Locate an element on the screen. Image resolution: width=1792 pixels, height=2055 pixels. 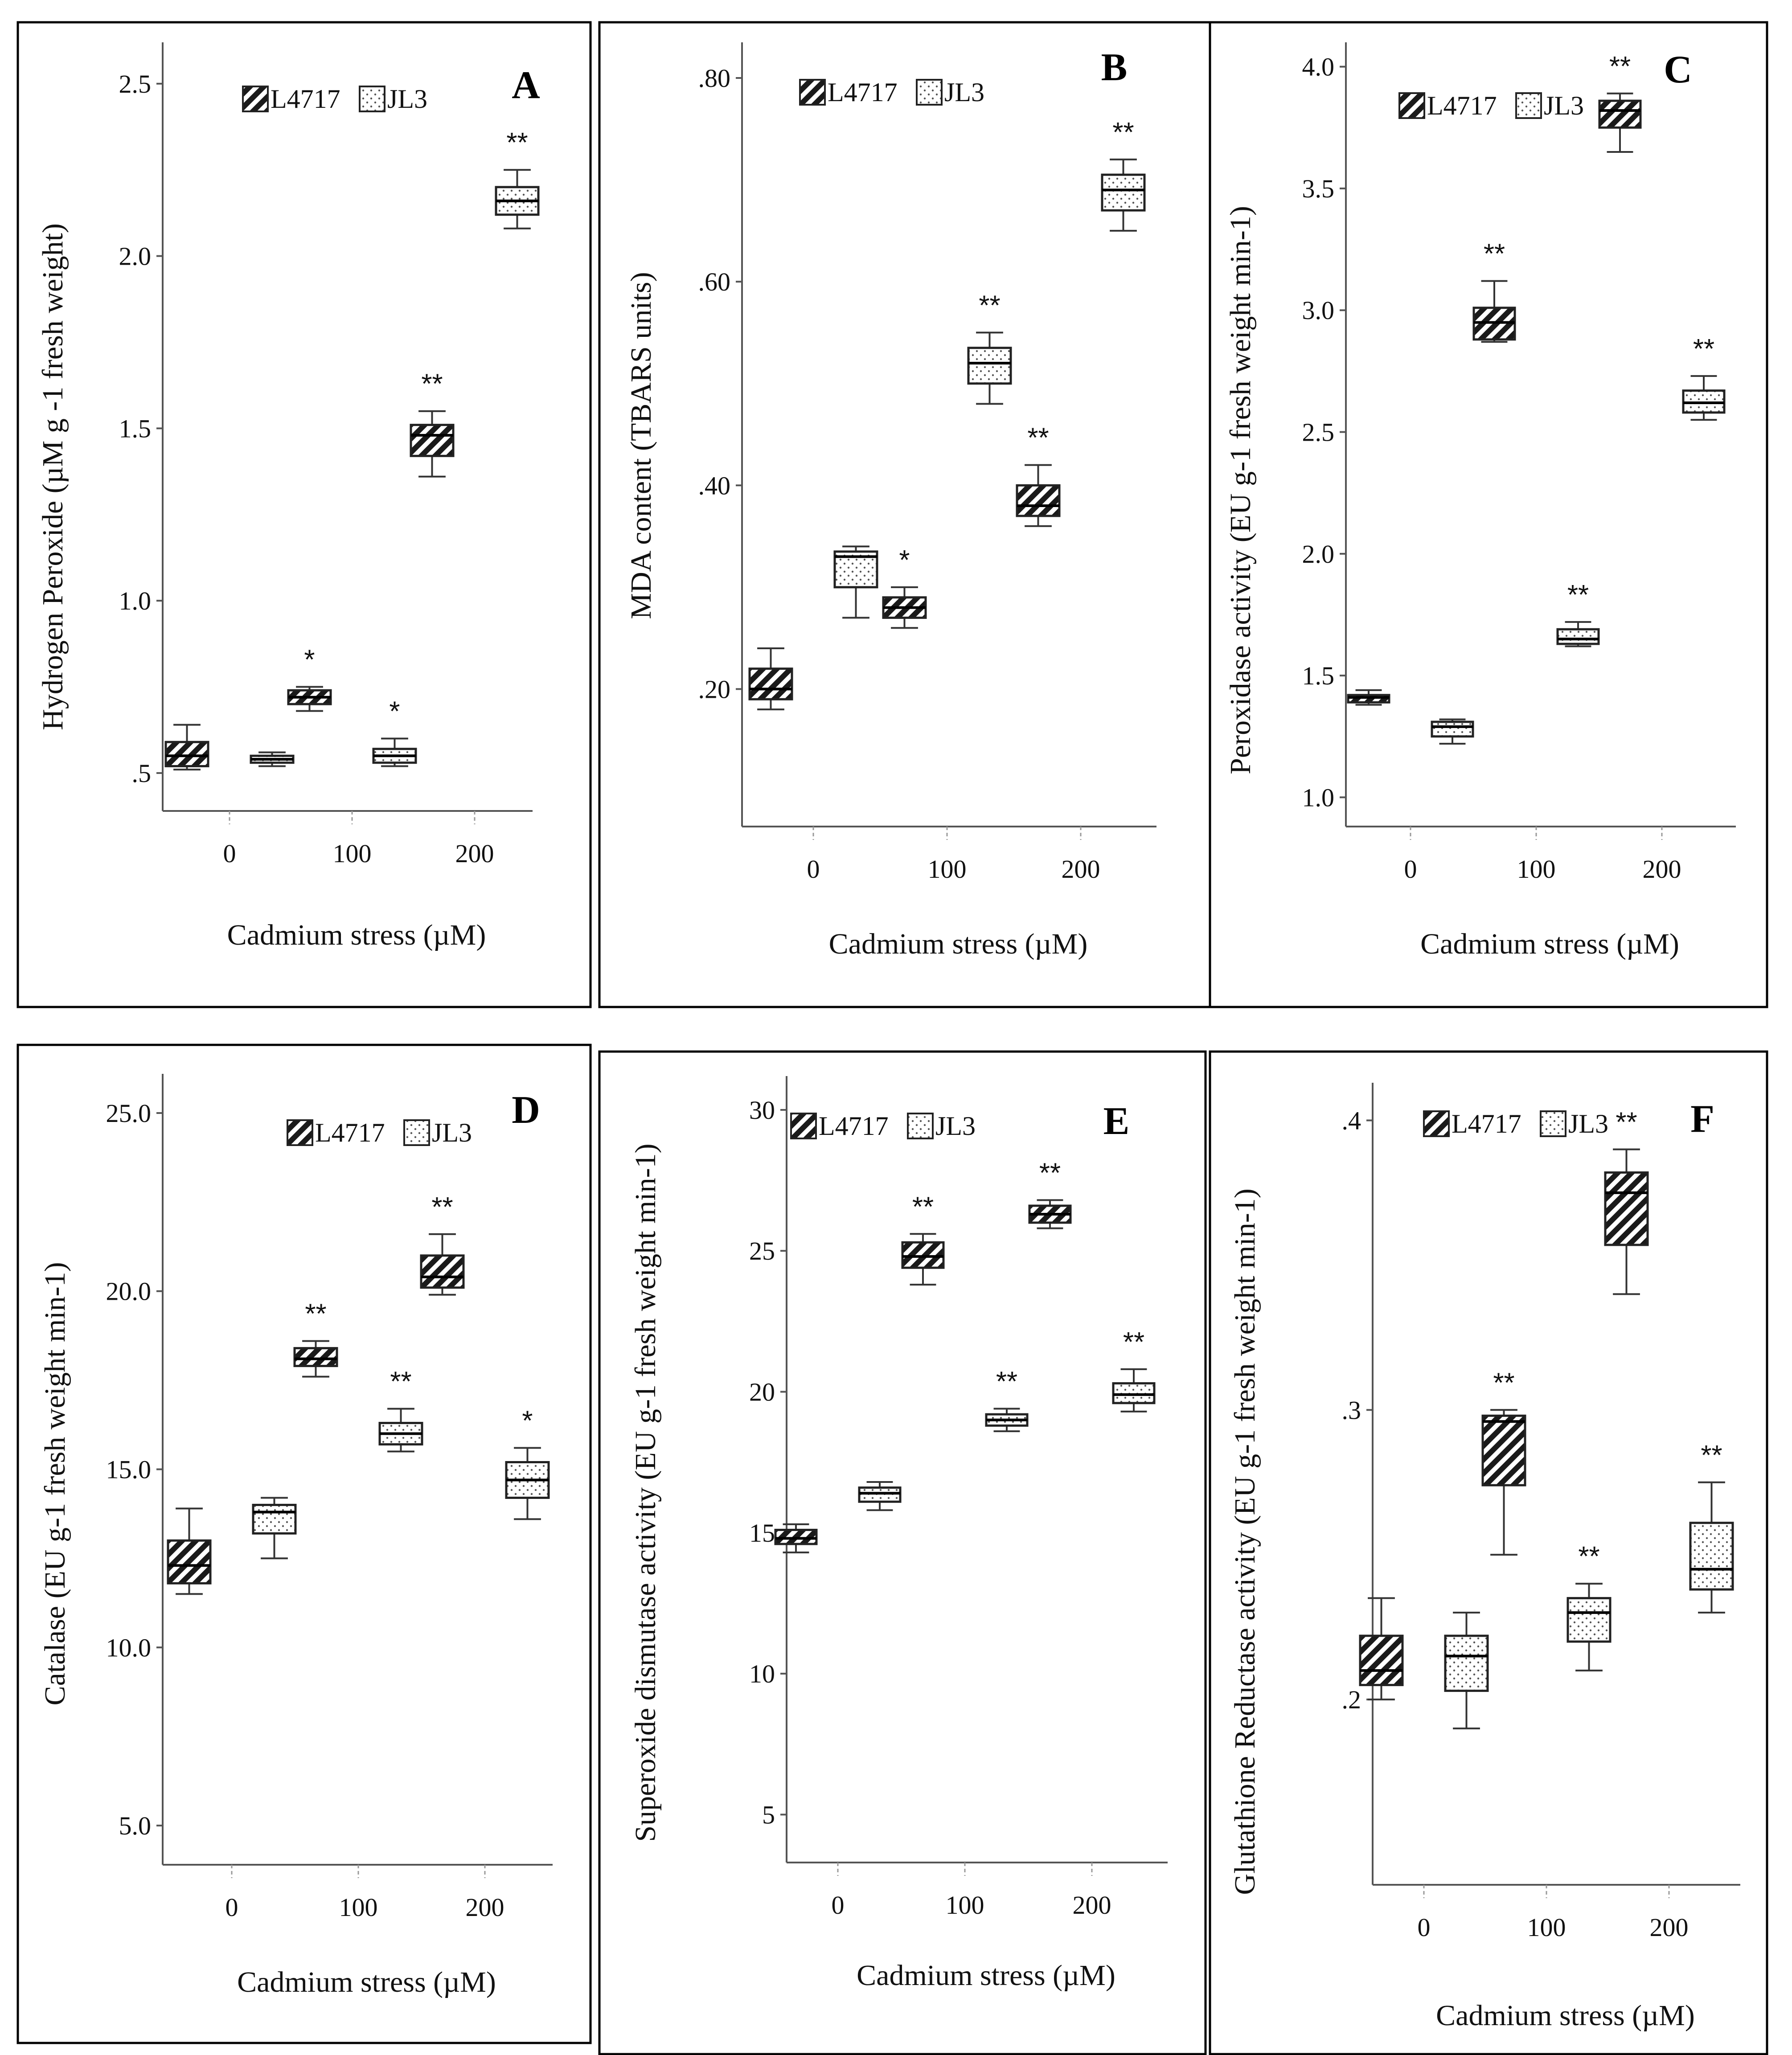
y-tick-label: 5.0 is located at coordinates (135, 1825).